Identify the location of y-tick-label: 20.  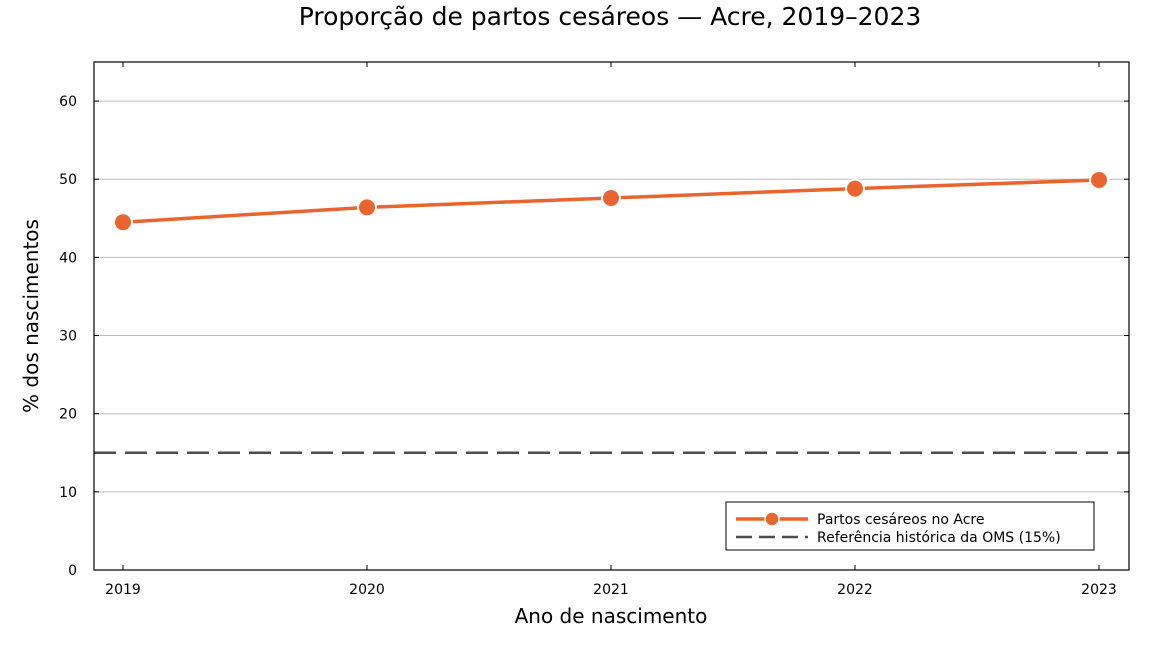
(68, 415).